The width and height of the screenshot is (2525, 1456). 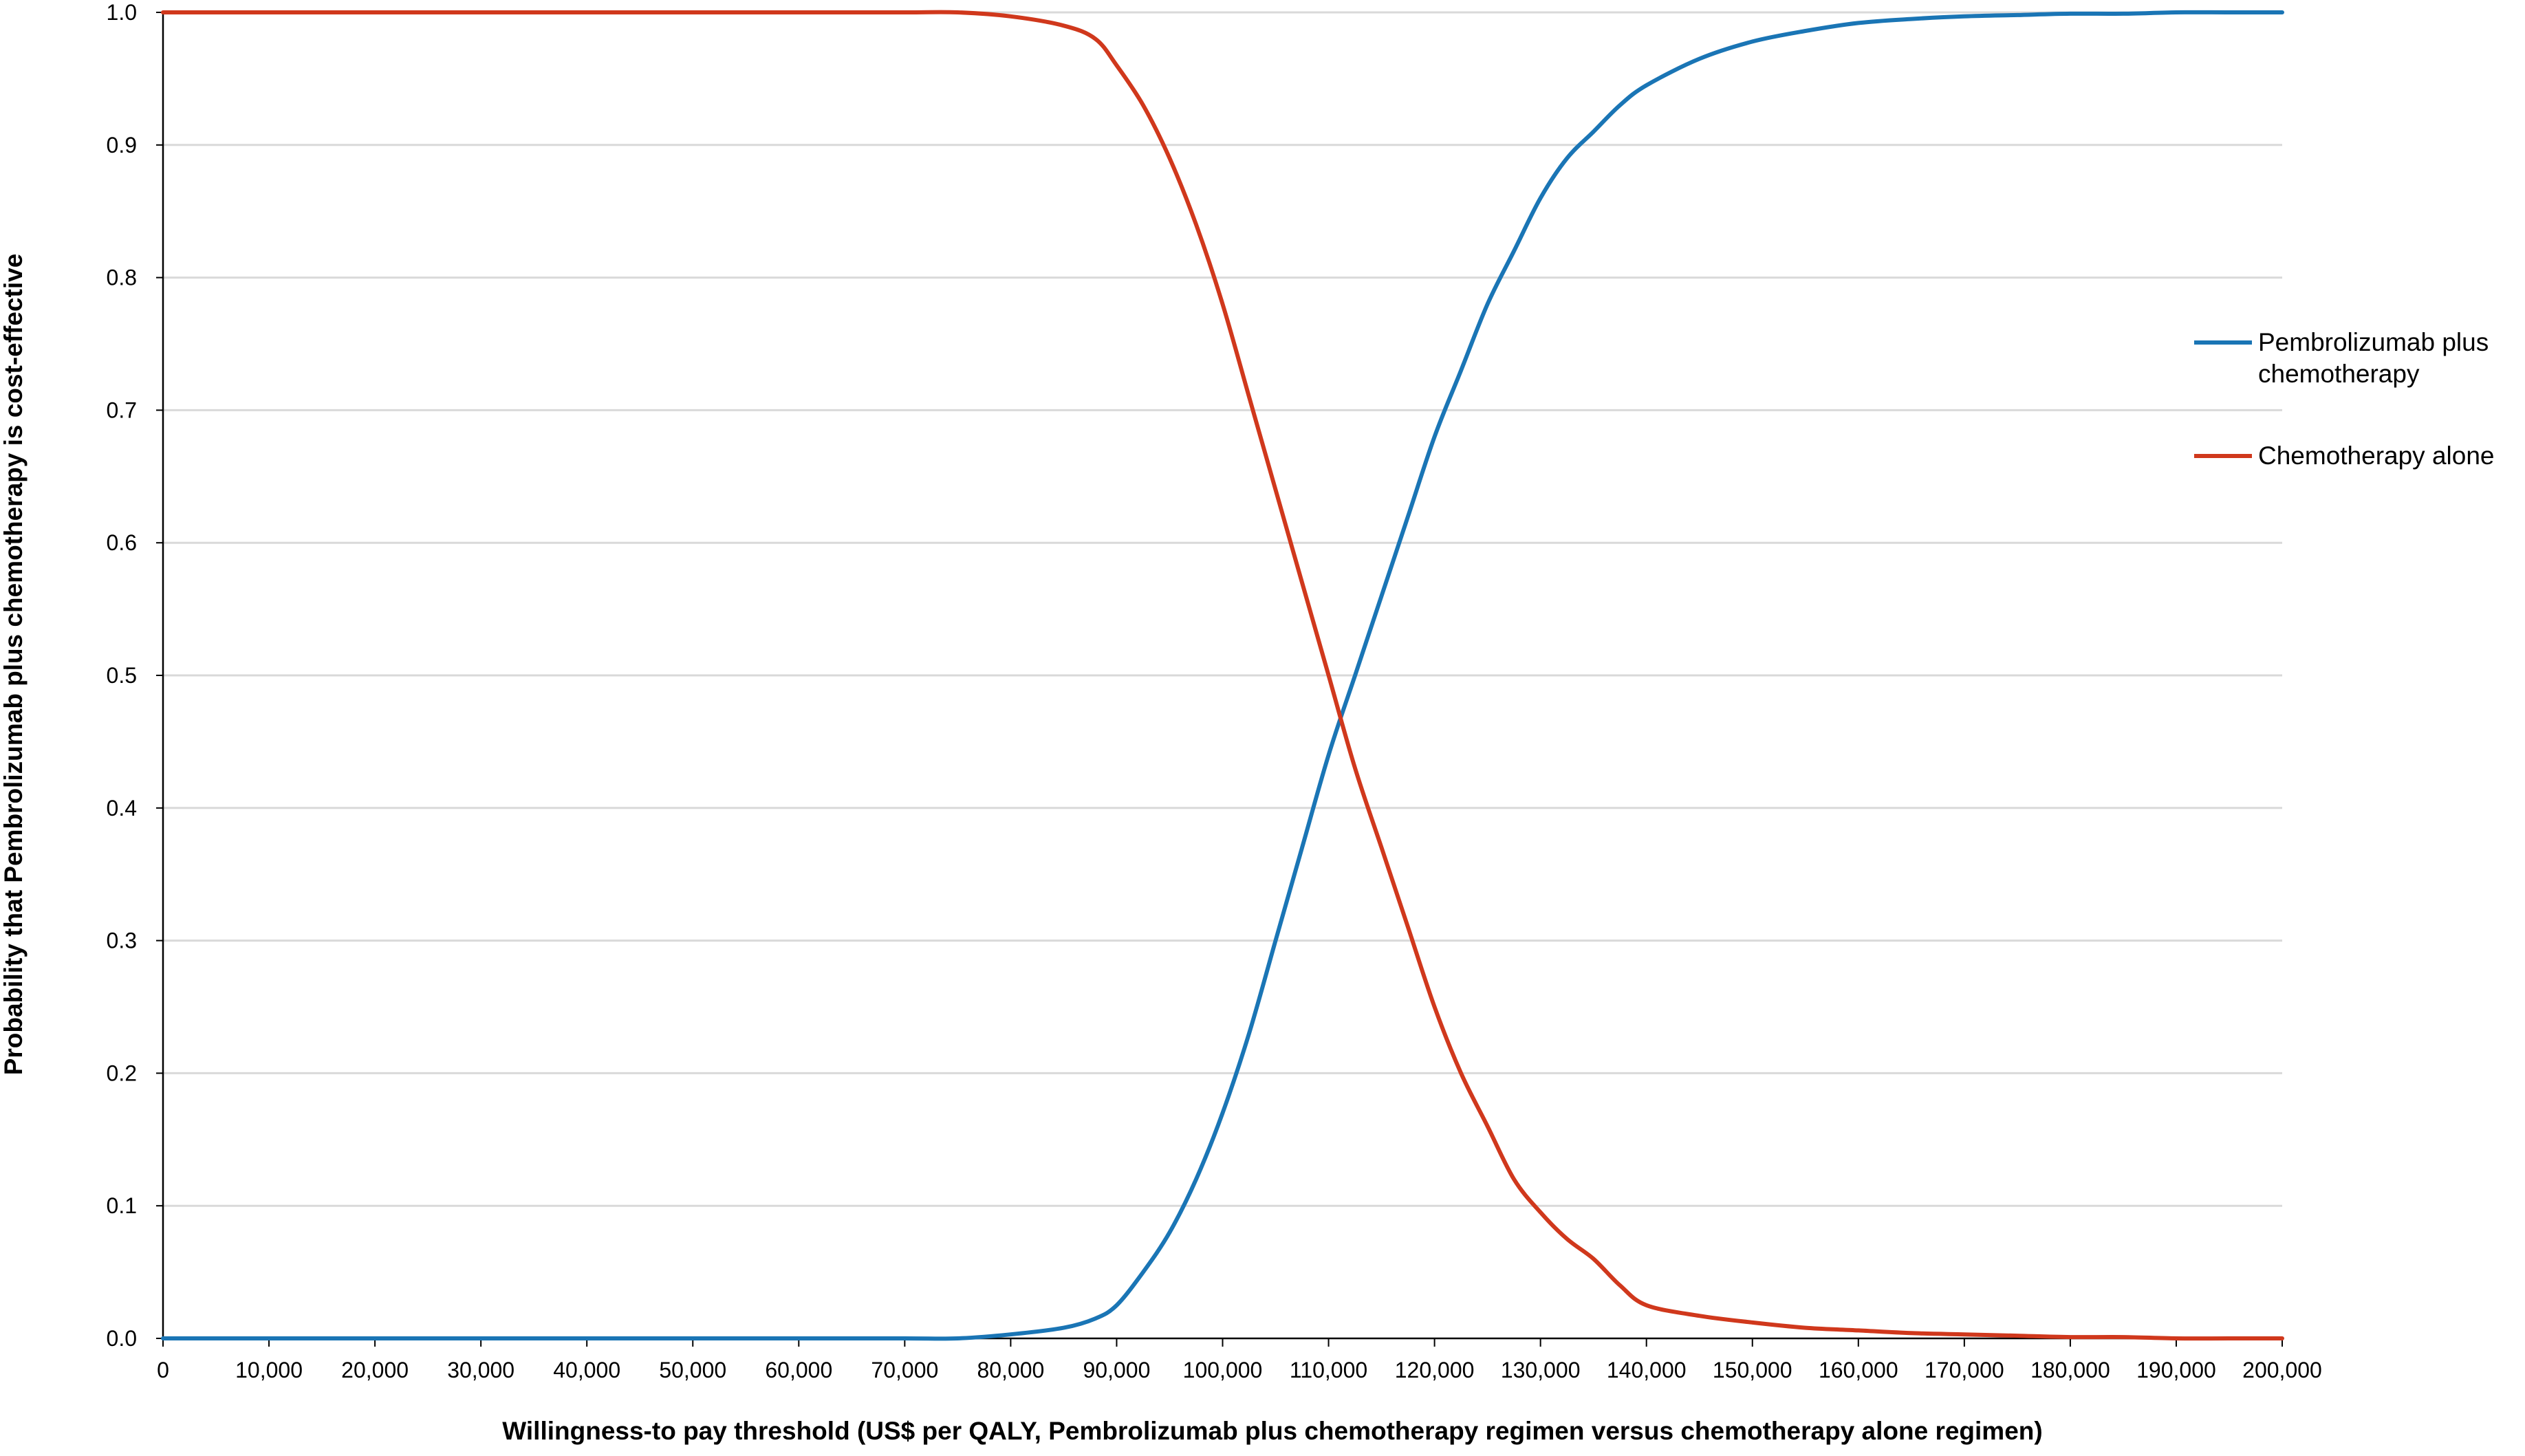 I want to click on x-tick-label: 70,000, so click(x=904, y=1370).